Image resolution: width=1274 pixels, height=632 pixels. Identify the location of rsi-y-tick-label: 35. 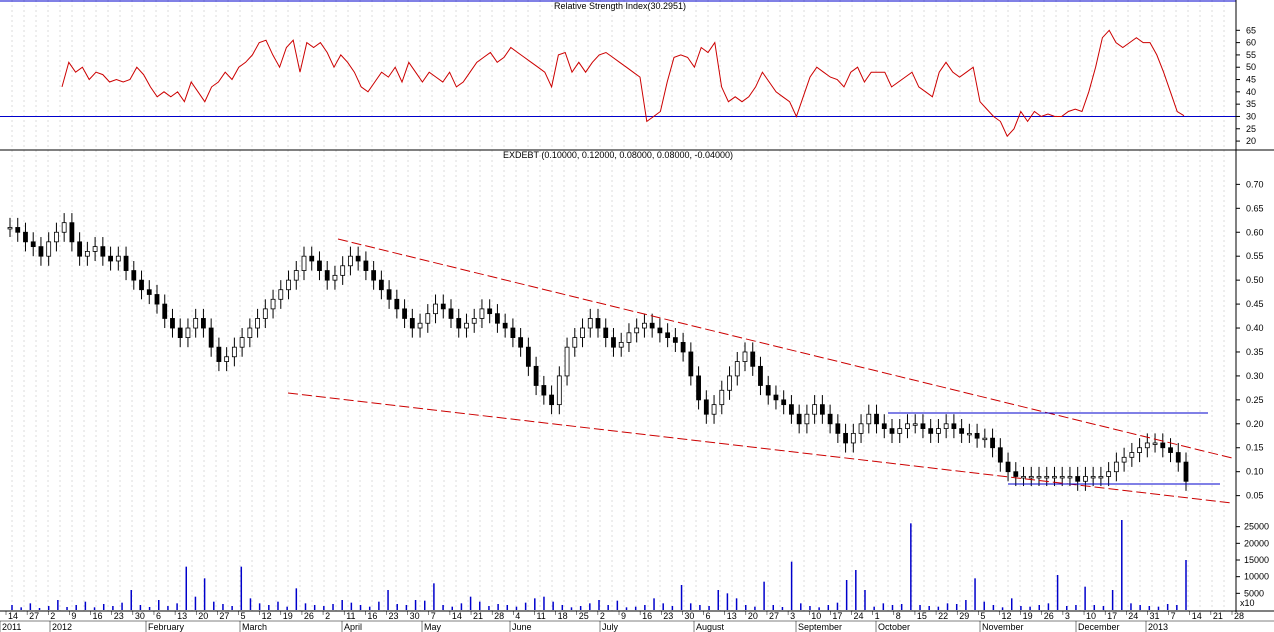
(1251, 104).